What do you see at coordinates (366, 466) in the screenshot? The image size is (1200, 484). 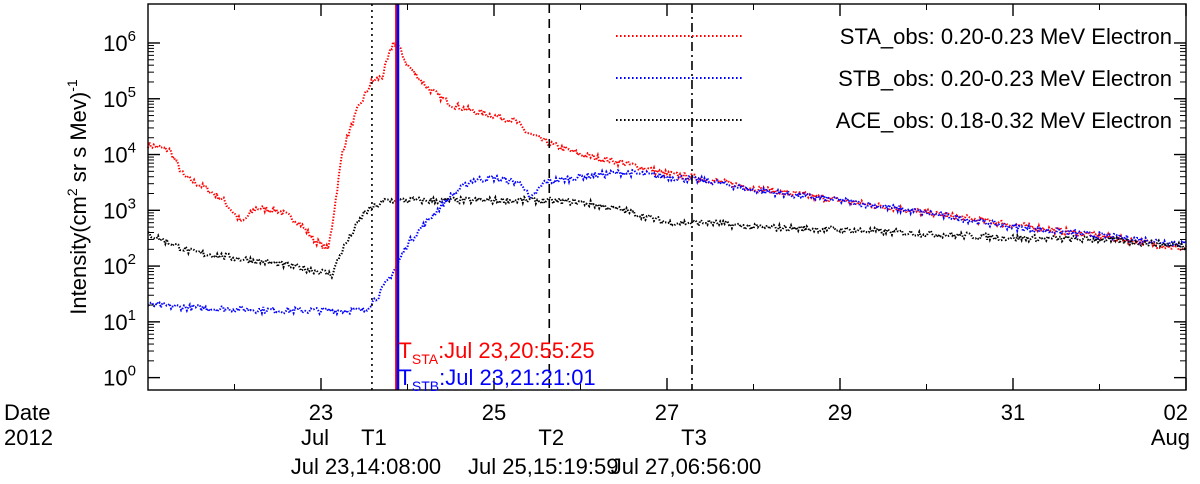 I see `marker-time-label: Jul 23,14:08:00` at bounding box center [366, 466].